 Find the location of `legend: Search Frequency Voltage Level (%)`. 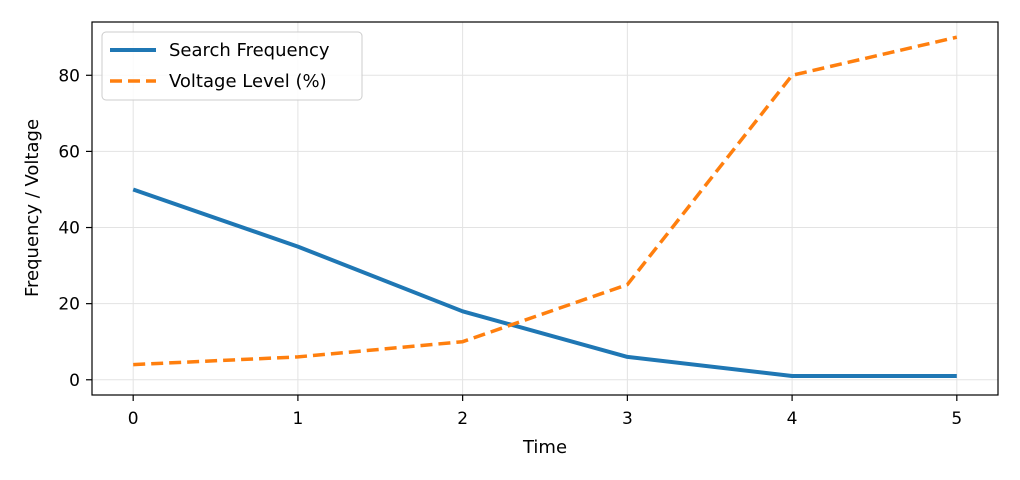

legend: Search Frequency Voltage Level (%) is located at coordinates (232, 66).